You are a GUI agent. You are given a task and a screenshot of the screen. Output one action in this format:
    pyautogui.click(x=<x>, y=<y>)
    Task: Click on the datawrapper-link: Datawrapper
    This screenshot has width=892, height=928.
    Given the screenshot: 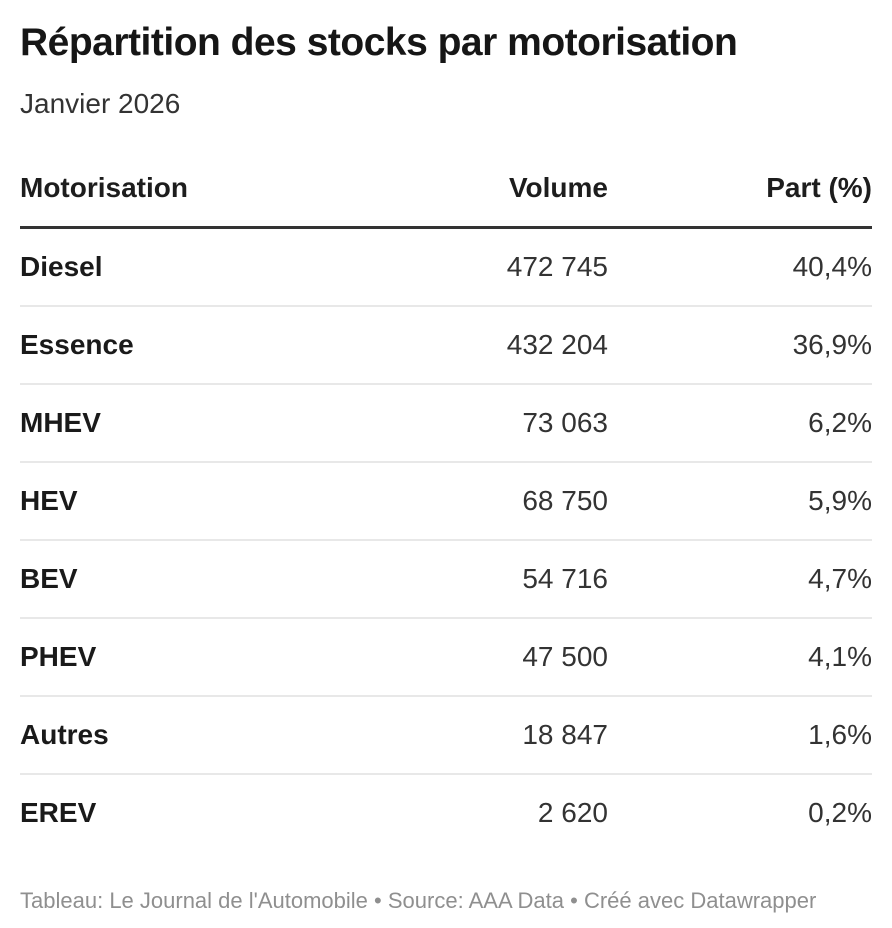 What is the action you would take?
    pyautogui.click(x=753, y=901)
    